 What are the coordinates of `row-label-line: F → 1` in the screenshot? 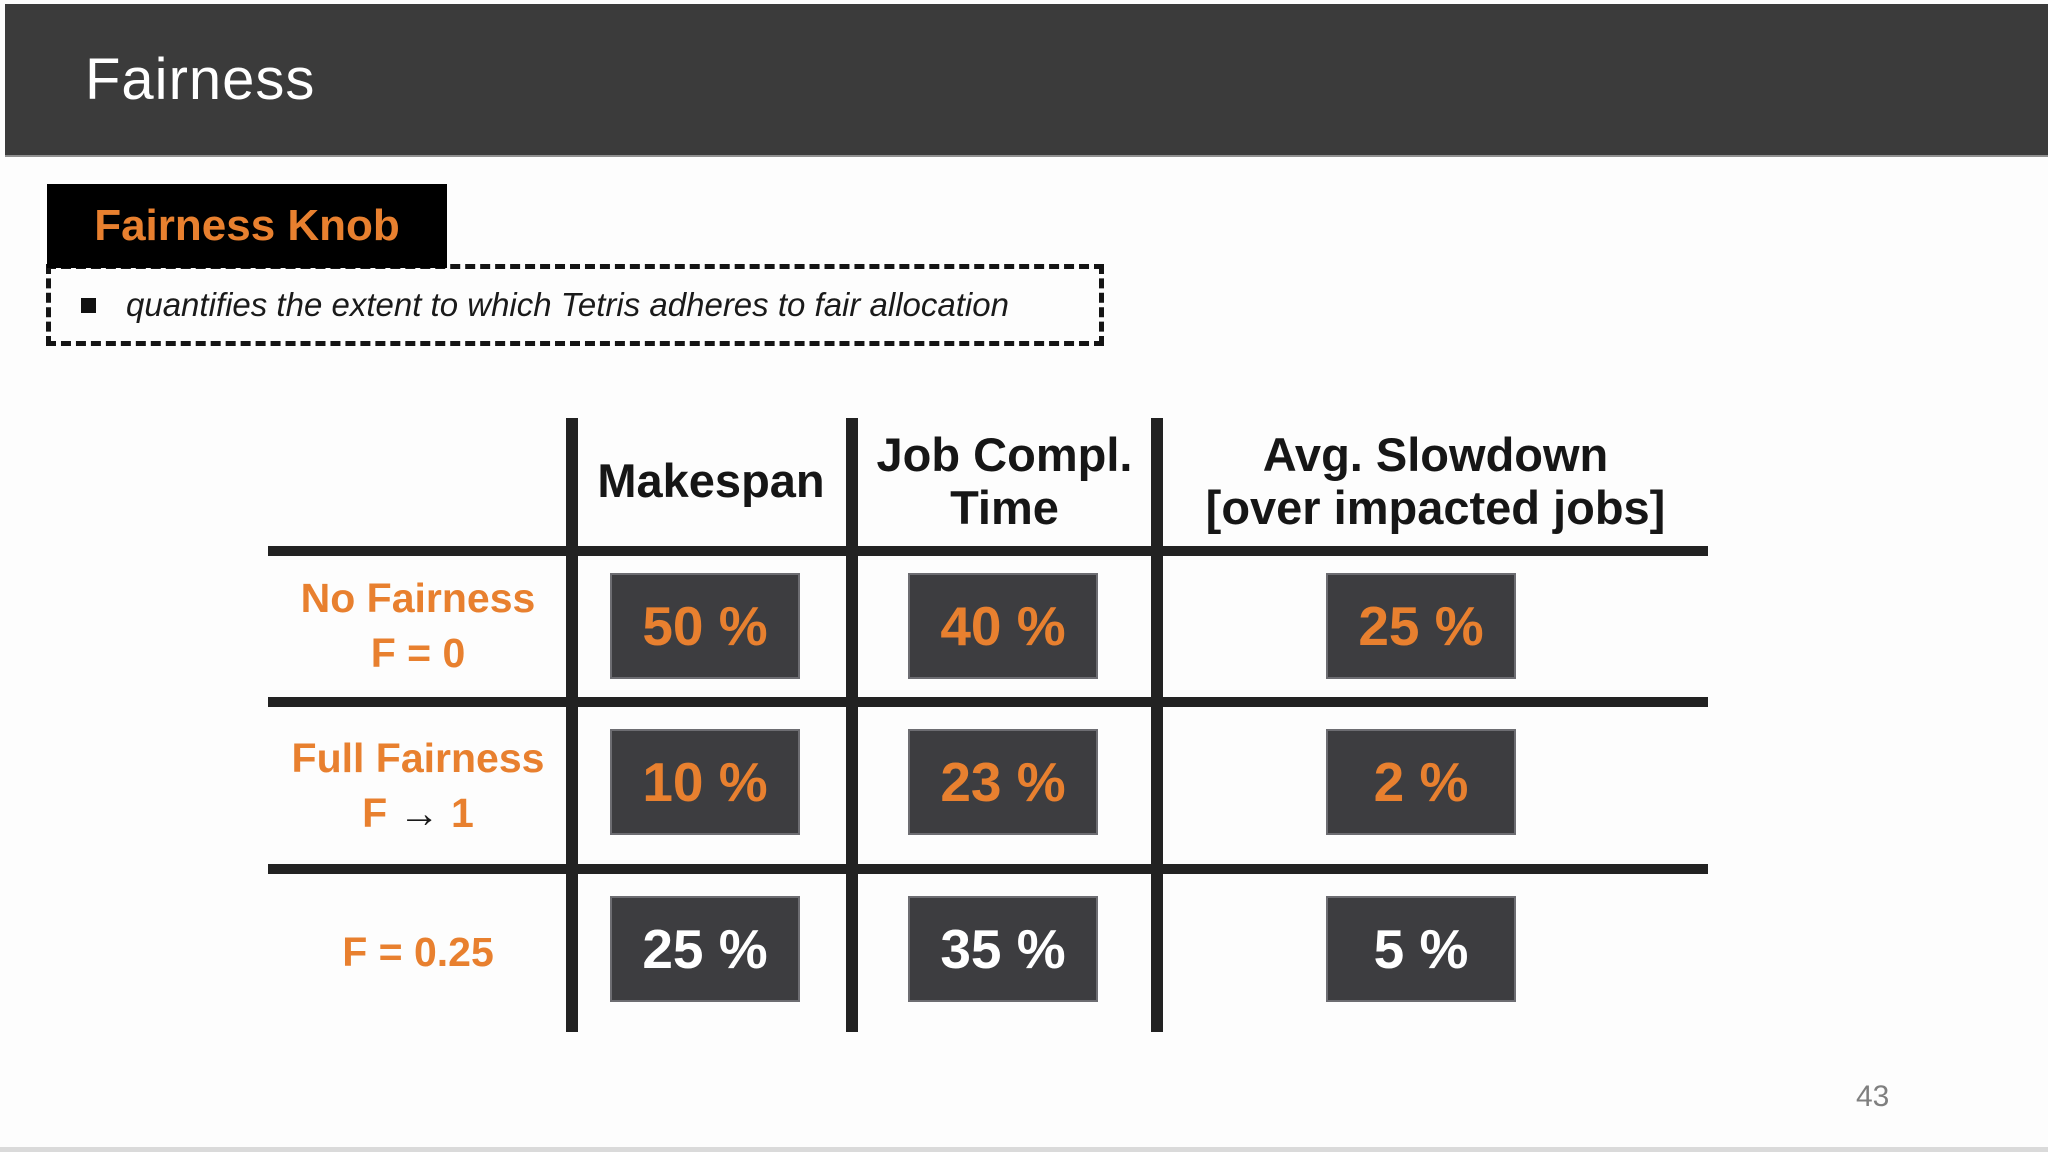 It's located at (418, 813).